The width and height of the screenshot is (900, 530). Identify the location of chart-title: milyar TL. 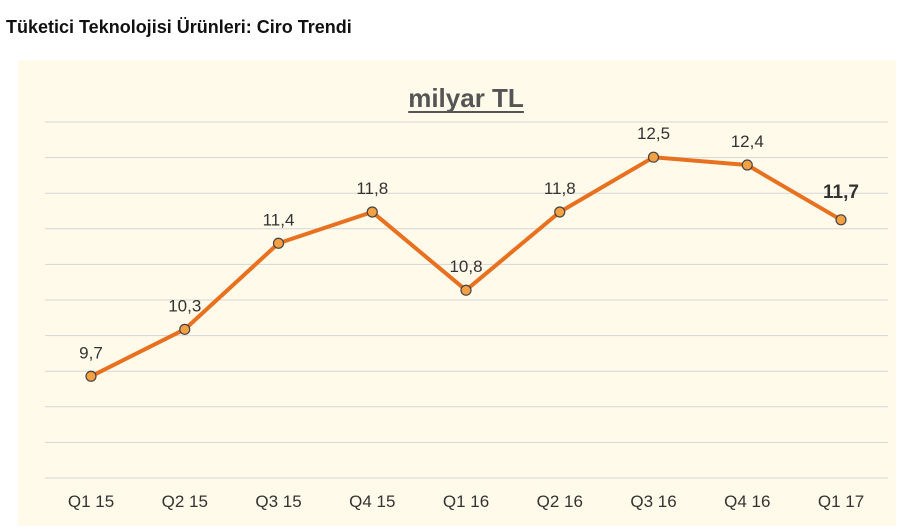
(466, 98).